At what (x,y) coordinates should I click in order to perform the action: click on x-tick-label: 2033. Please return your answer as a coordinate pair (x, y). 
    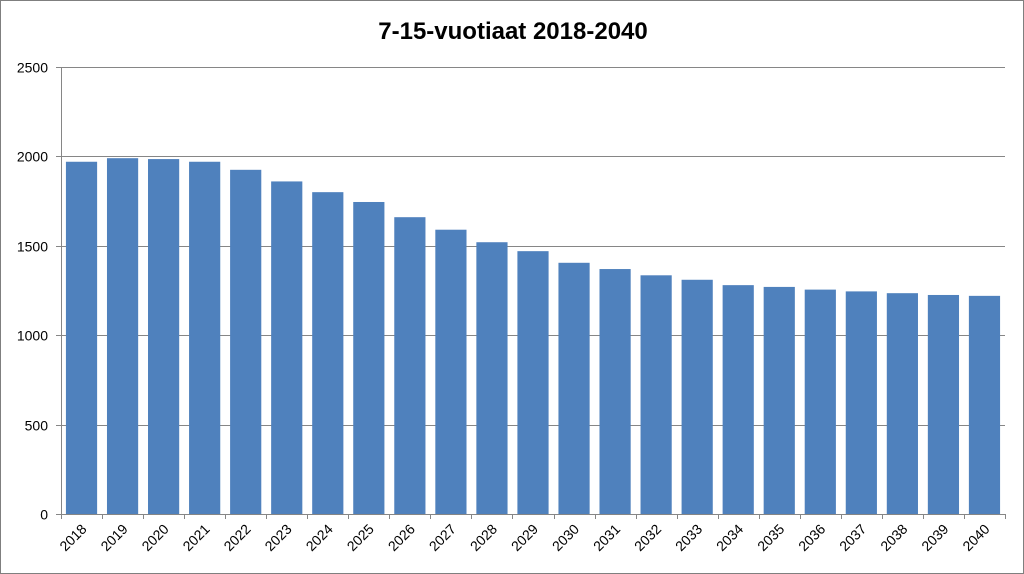
    Looking at the image, I should click on (688, 537).